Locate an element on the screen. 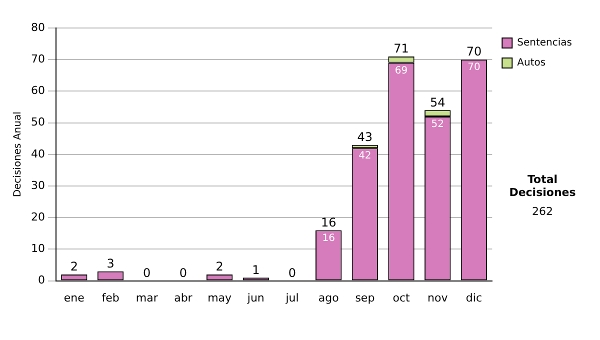 Image resolution: width=600 pixels, height=340 pixels. total-label: 16 is located at coordinates (328, 222).